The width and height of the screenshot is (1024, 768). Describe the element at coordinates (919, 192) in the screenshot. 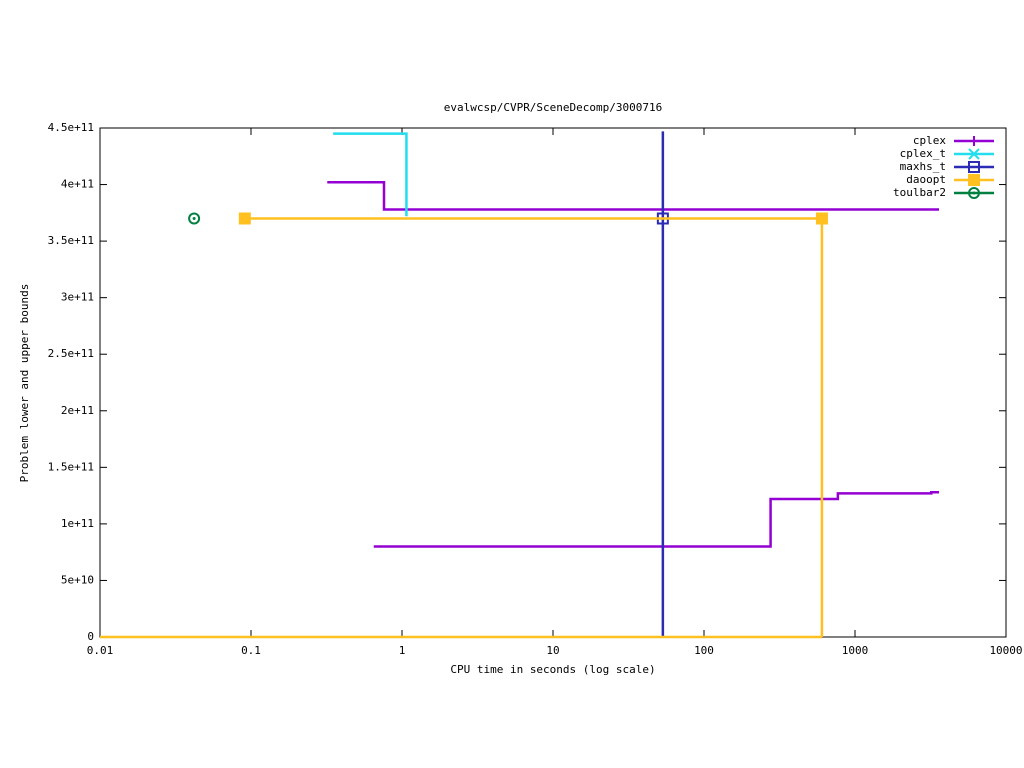

I see `legend-label: toulbar2` at that location.